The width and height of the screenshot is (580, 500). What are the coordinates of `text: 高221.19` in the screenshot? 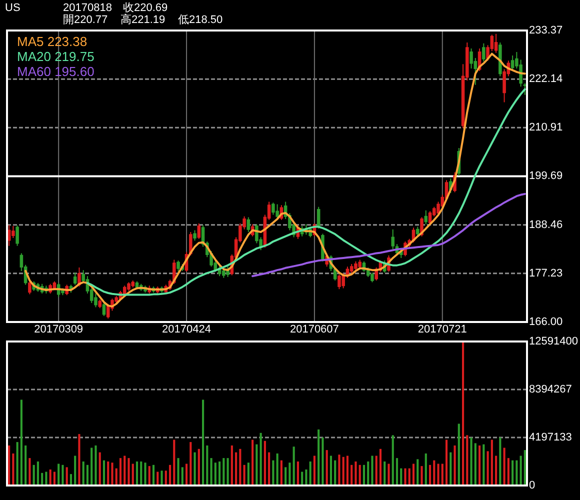 It's located at (143, 19).